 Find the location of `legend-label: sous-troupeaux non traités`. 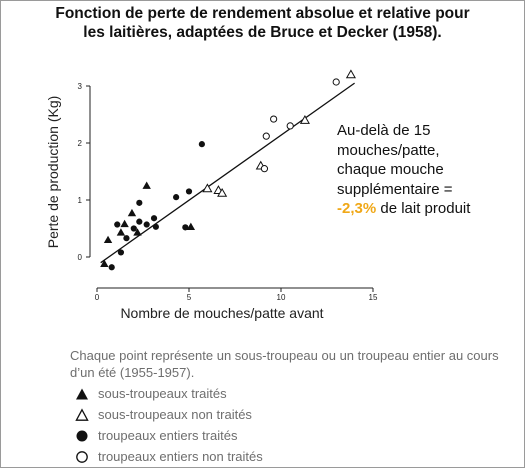

legend-label: sous-troupeaux non traités is located at coordinates (175, 414).